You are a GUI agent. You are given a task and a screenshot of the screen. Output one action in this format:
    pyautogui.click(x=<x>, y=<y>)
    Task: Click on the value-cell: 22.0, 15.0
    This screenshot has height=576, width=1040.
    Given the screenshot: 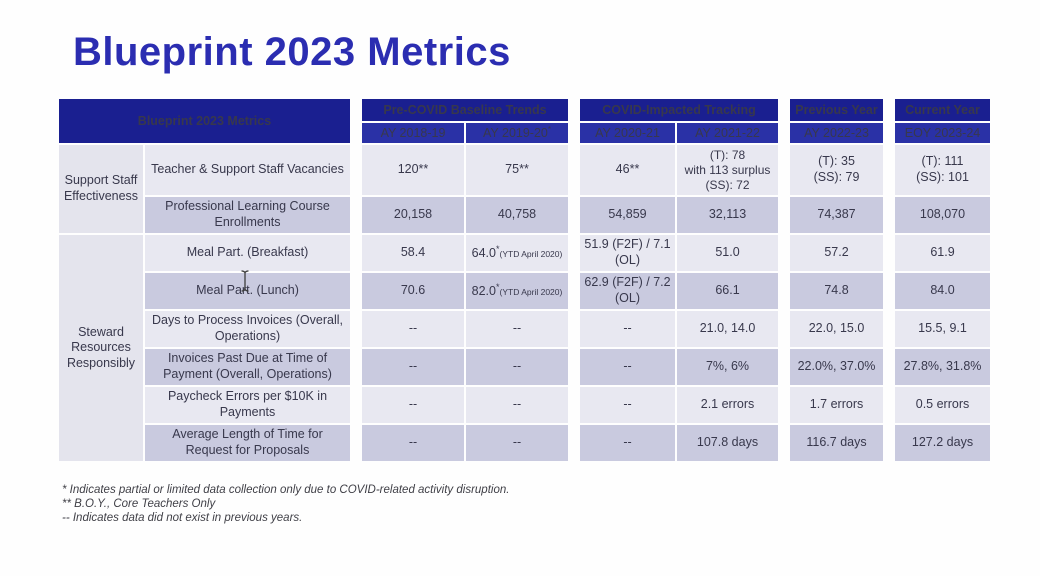 What is the action you would take?
    pyautogui.click(x=836, y=329)
    